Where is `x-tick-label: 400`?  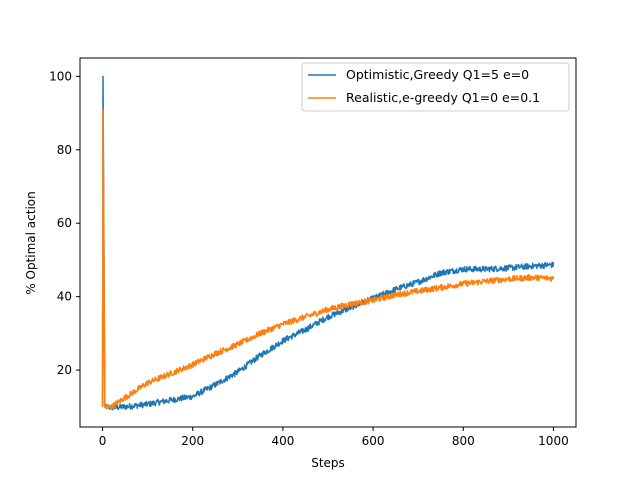 x-tick-label: 400 is located at coordinates (282, 441).